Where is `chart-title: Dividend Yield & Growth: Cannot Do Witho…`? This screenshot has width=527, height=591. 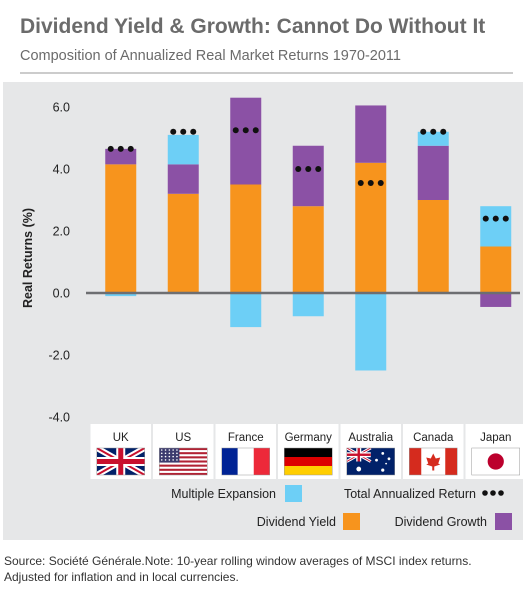
chart-title: Dividend Yield & Growth: Cannot Do Witho… is located at coordinates (252, 26).